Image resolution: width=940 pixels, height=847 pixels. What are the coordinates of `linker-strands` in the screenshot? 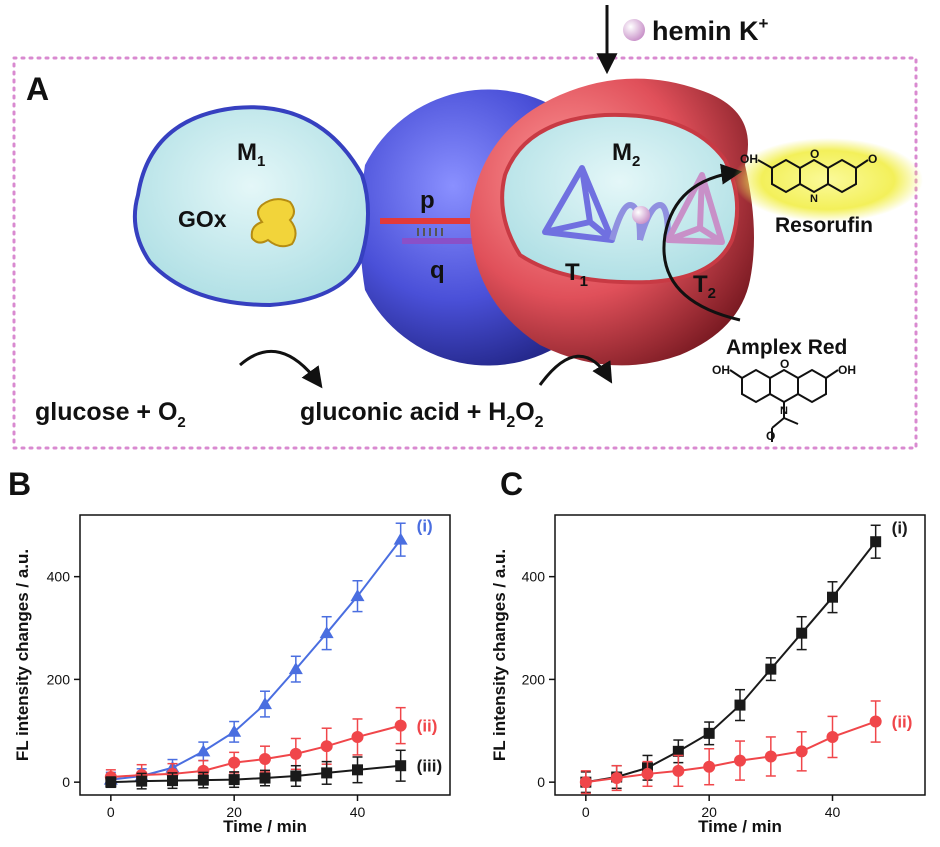 It's located at (436, 231).